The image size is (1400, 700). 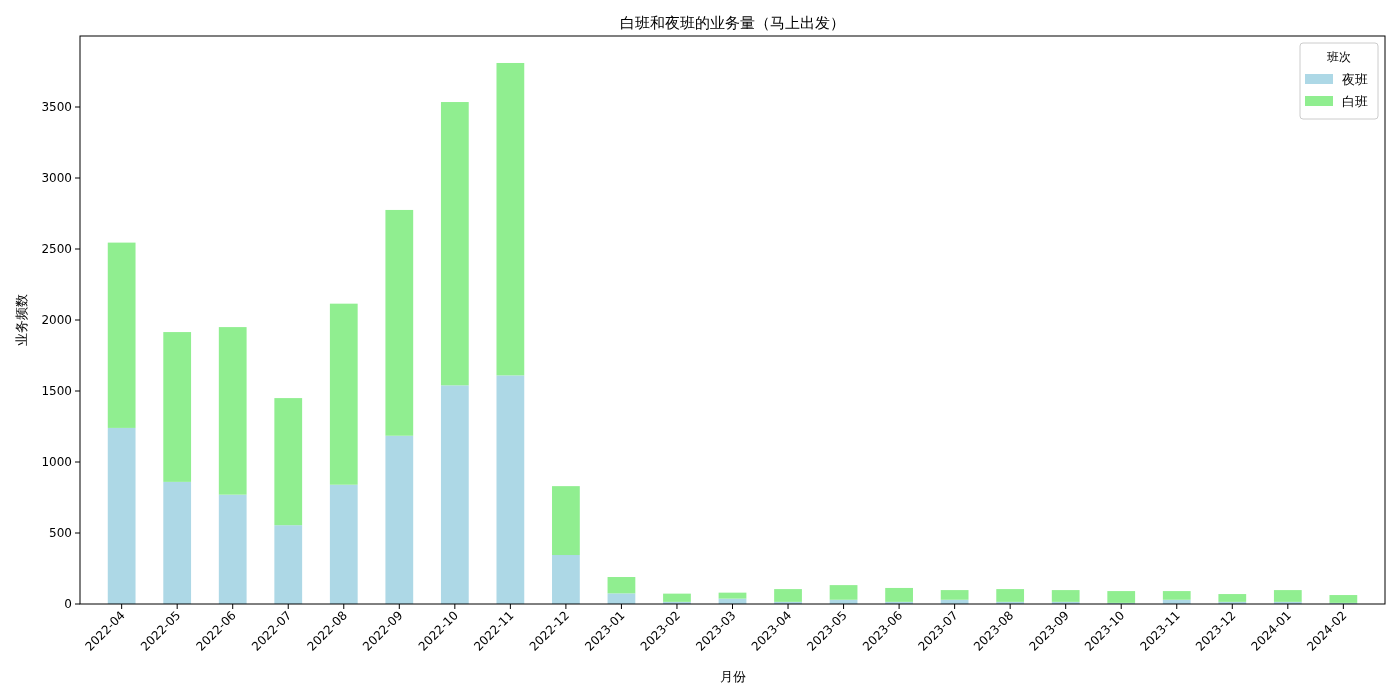 I want to click on y-tick-label: 500, so click(x=60, y=533).